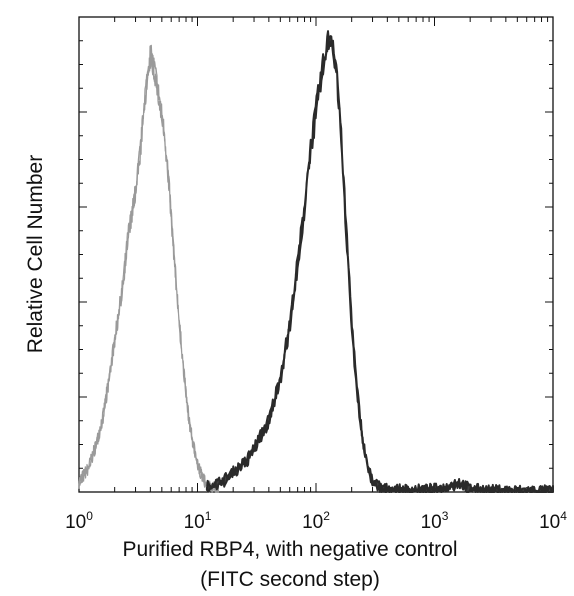 Image resolution: width=574 pixels, height=596 pixels. What do you see at coordinates (198, 521) in the screenshot?
I see `x-tick-label: 10¹` at bounding box center [198, 521].